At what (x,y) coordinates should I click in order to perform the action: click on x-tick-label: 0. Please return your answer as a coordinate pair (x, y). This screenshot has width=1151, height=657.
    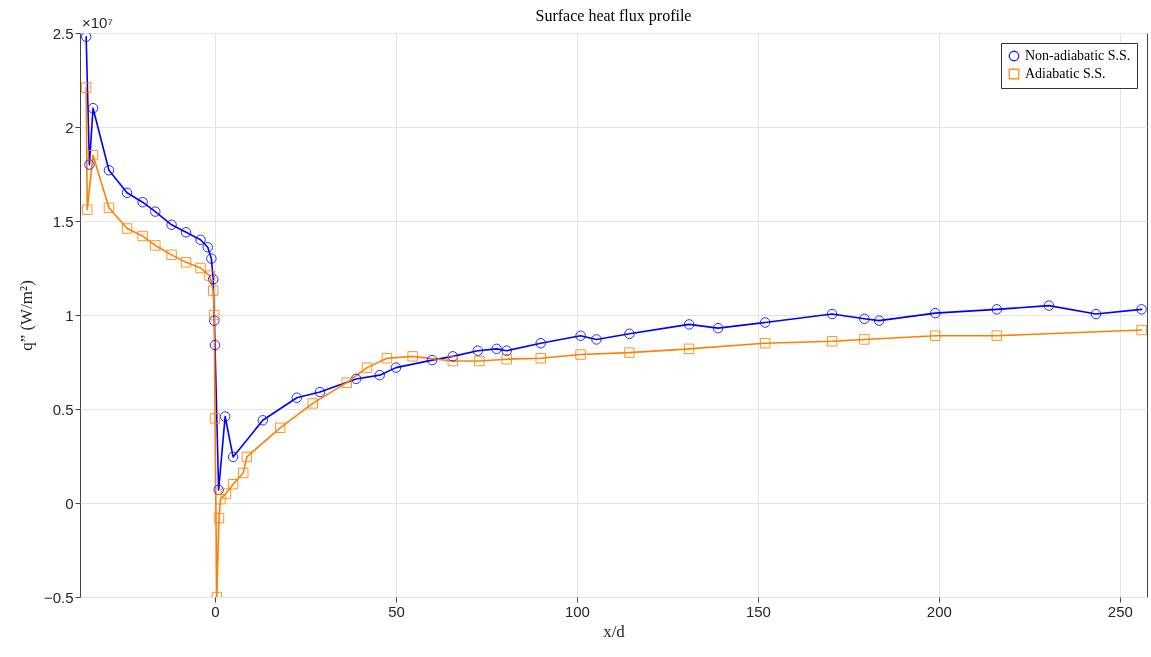
    Looking at the image, I should click on (215, 611).